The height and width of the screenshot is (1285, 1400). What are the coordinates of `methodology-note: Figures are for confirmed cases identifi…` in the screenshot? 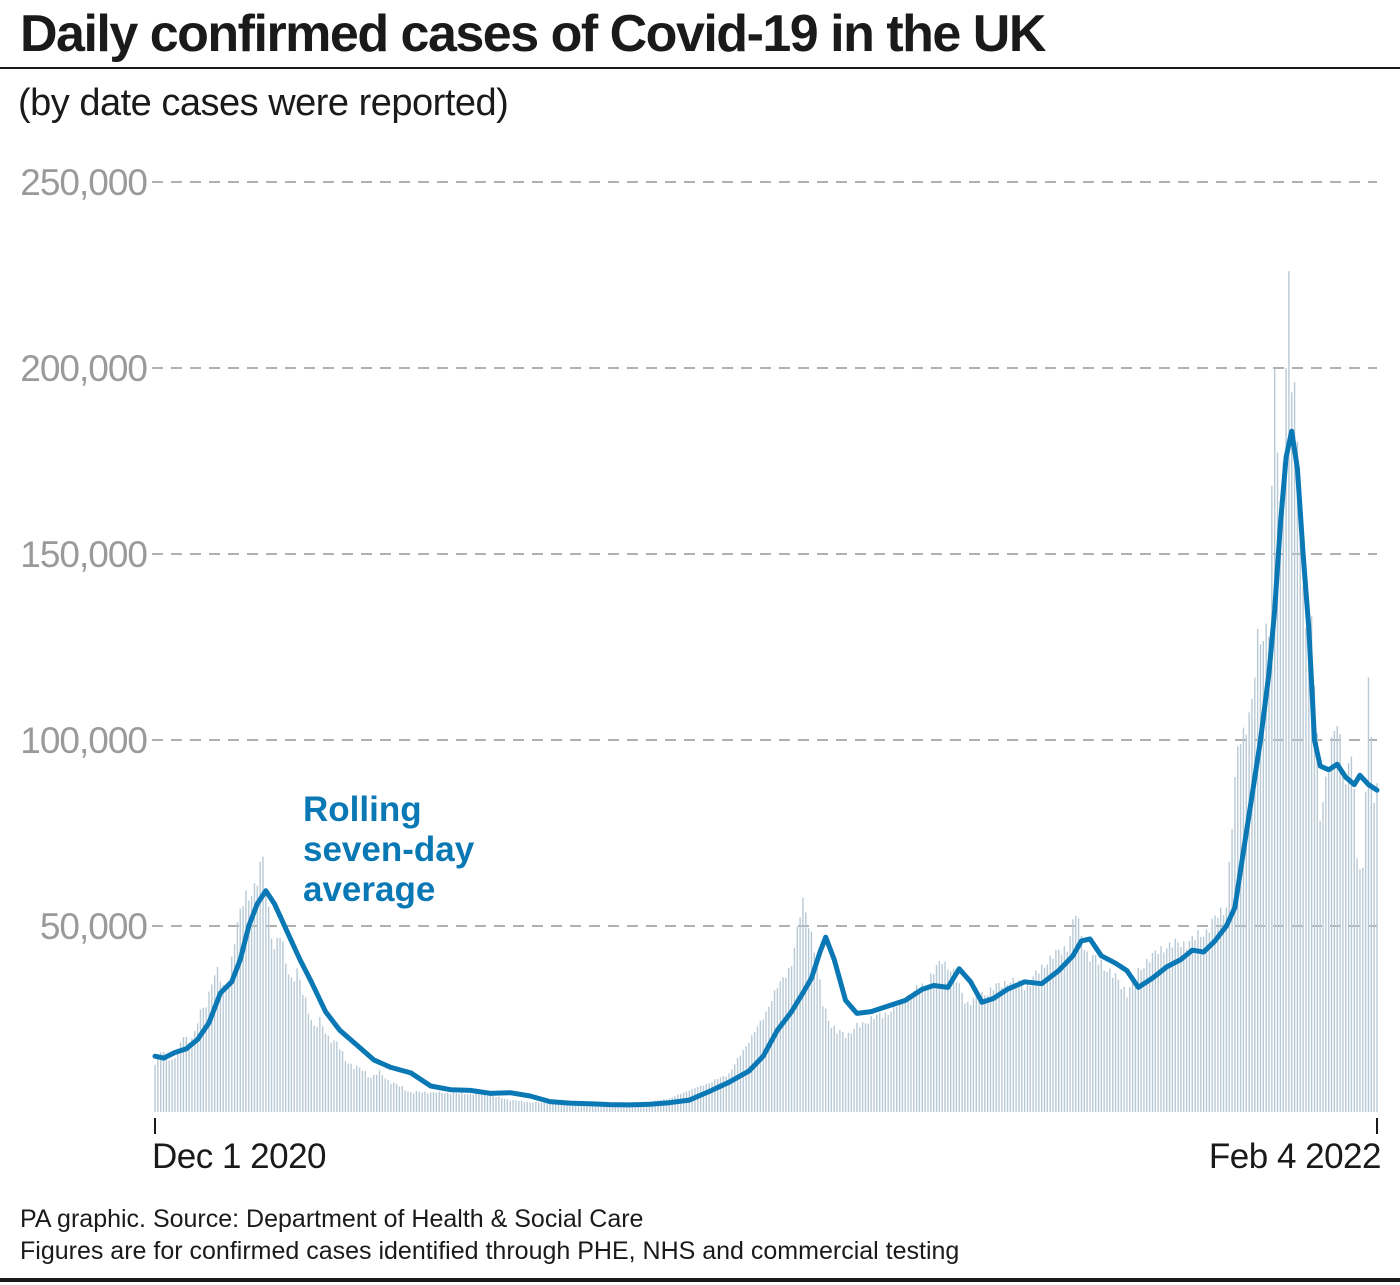 It's located at (490, 1251).